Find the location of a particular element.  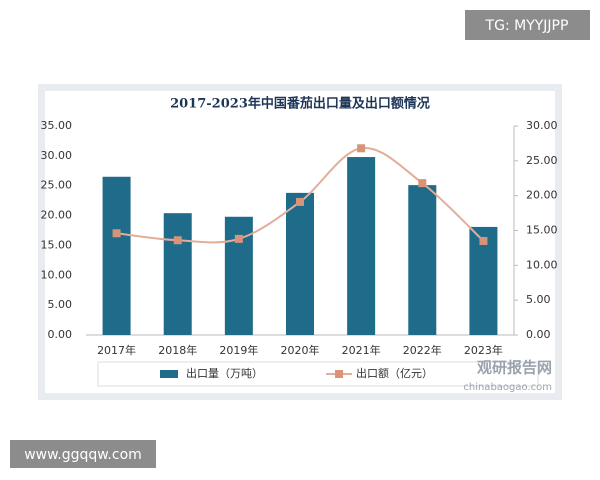

y-tick-label: 10.00 is located at coordinates (57, 274).